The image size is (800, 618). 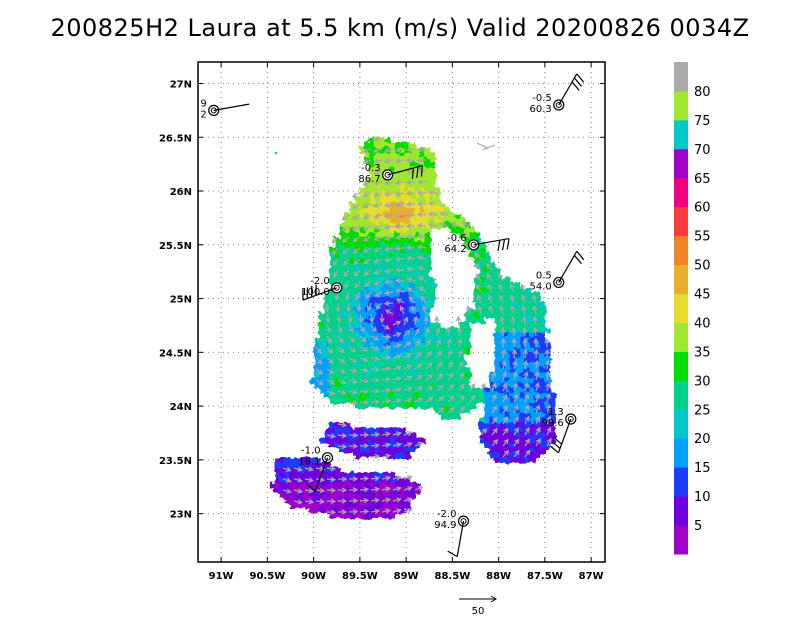 What do you see at coordinates (319, 294) in the screenshot?
I see `wind-barb-staff` at bounding box center [319, 294].